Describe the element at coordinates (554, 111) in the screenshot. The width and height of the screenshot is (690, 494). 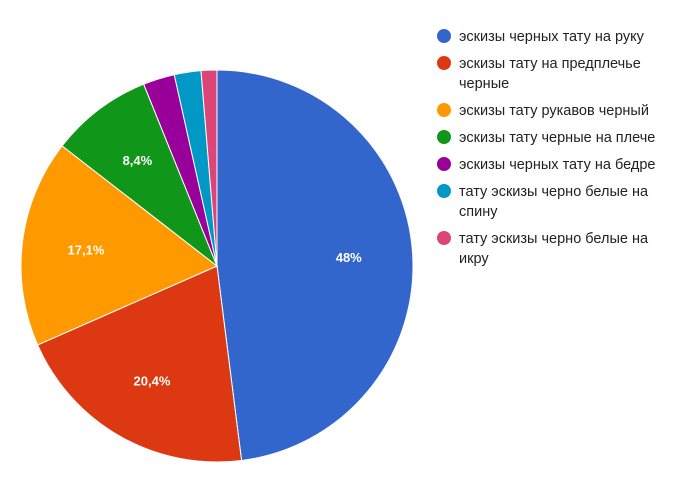
I see `legend-label: эскизы тату рукавов черный` at that location.